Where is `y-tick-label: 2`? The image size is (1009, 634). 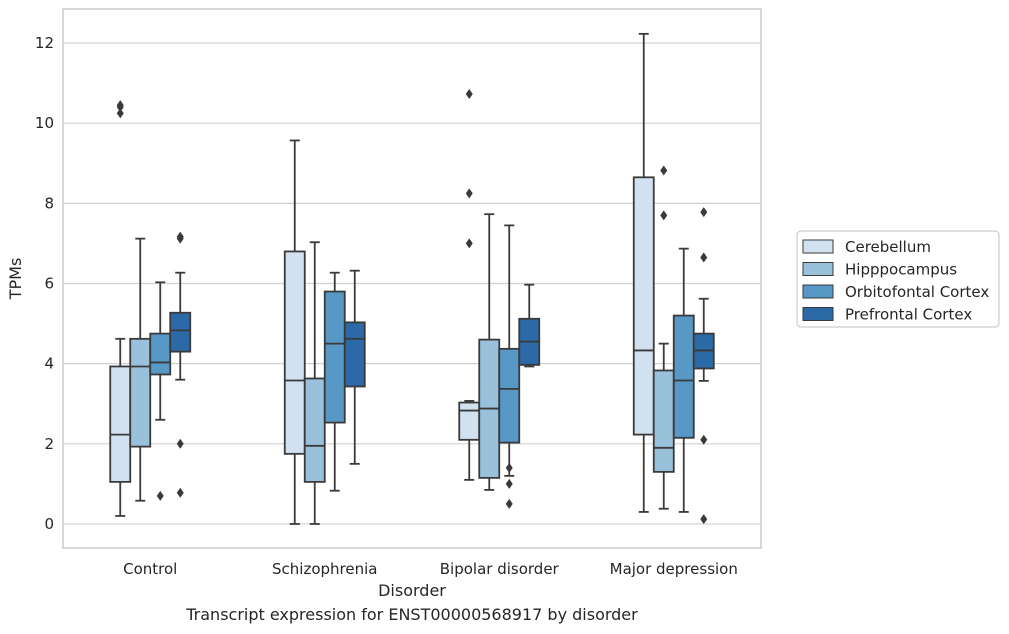 y-tick-label: 2 is located at coordinates (49, 444).